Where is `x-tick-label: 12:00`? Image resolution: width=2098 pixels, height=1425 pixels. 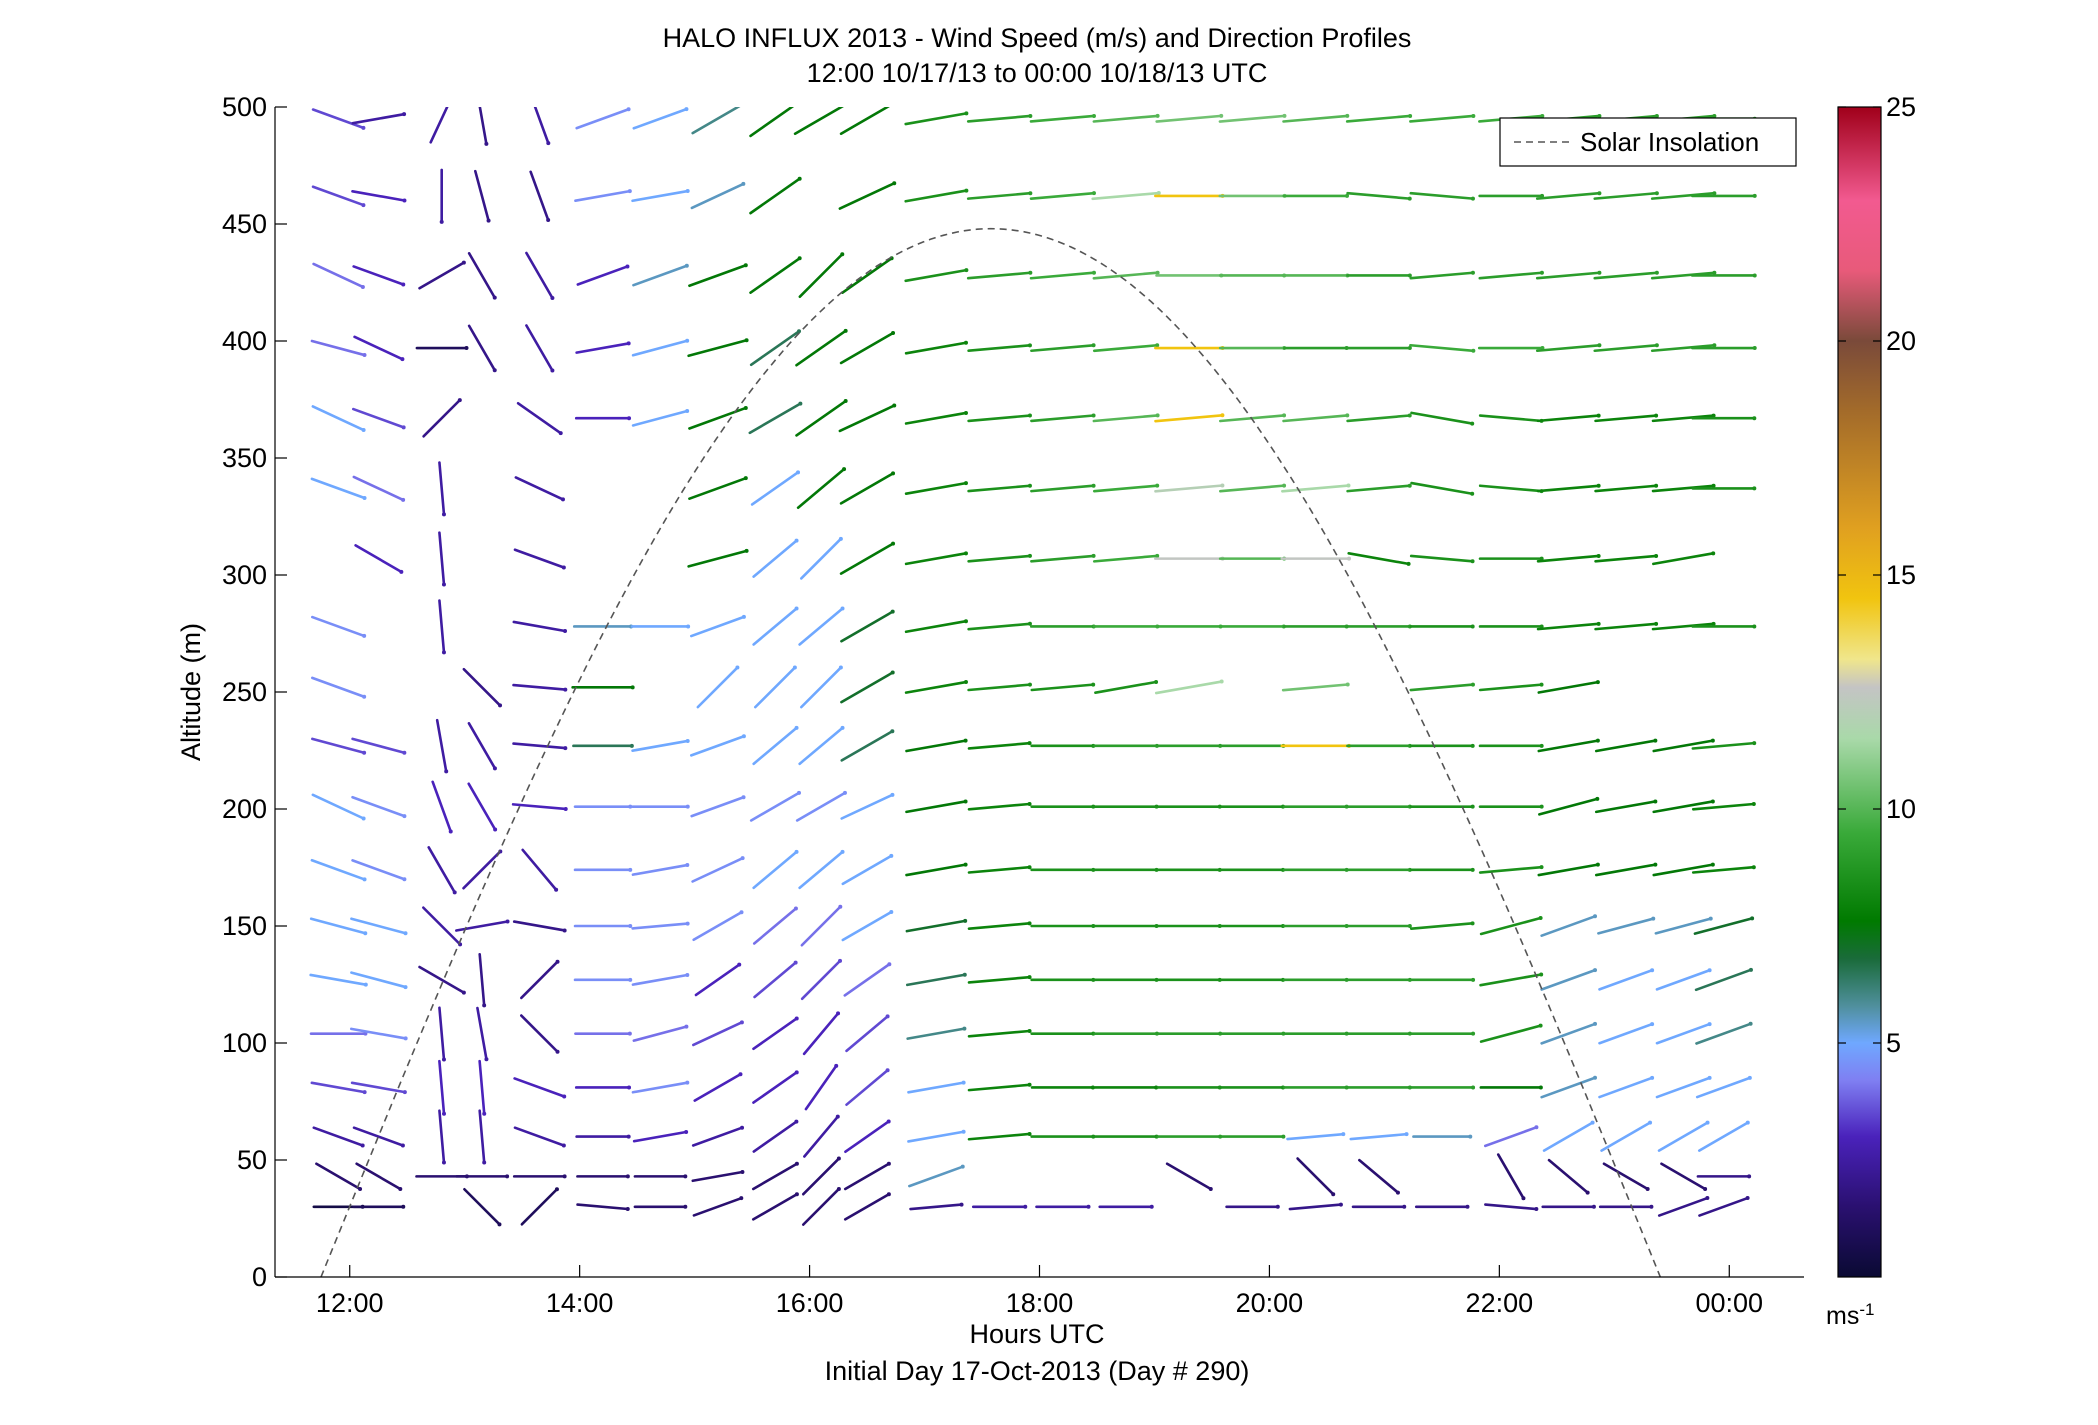
x-tick-label: 12:00 is located at coordinates (350, 1303).